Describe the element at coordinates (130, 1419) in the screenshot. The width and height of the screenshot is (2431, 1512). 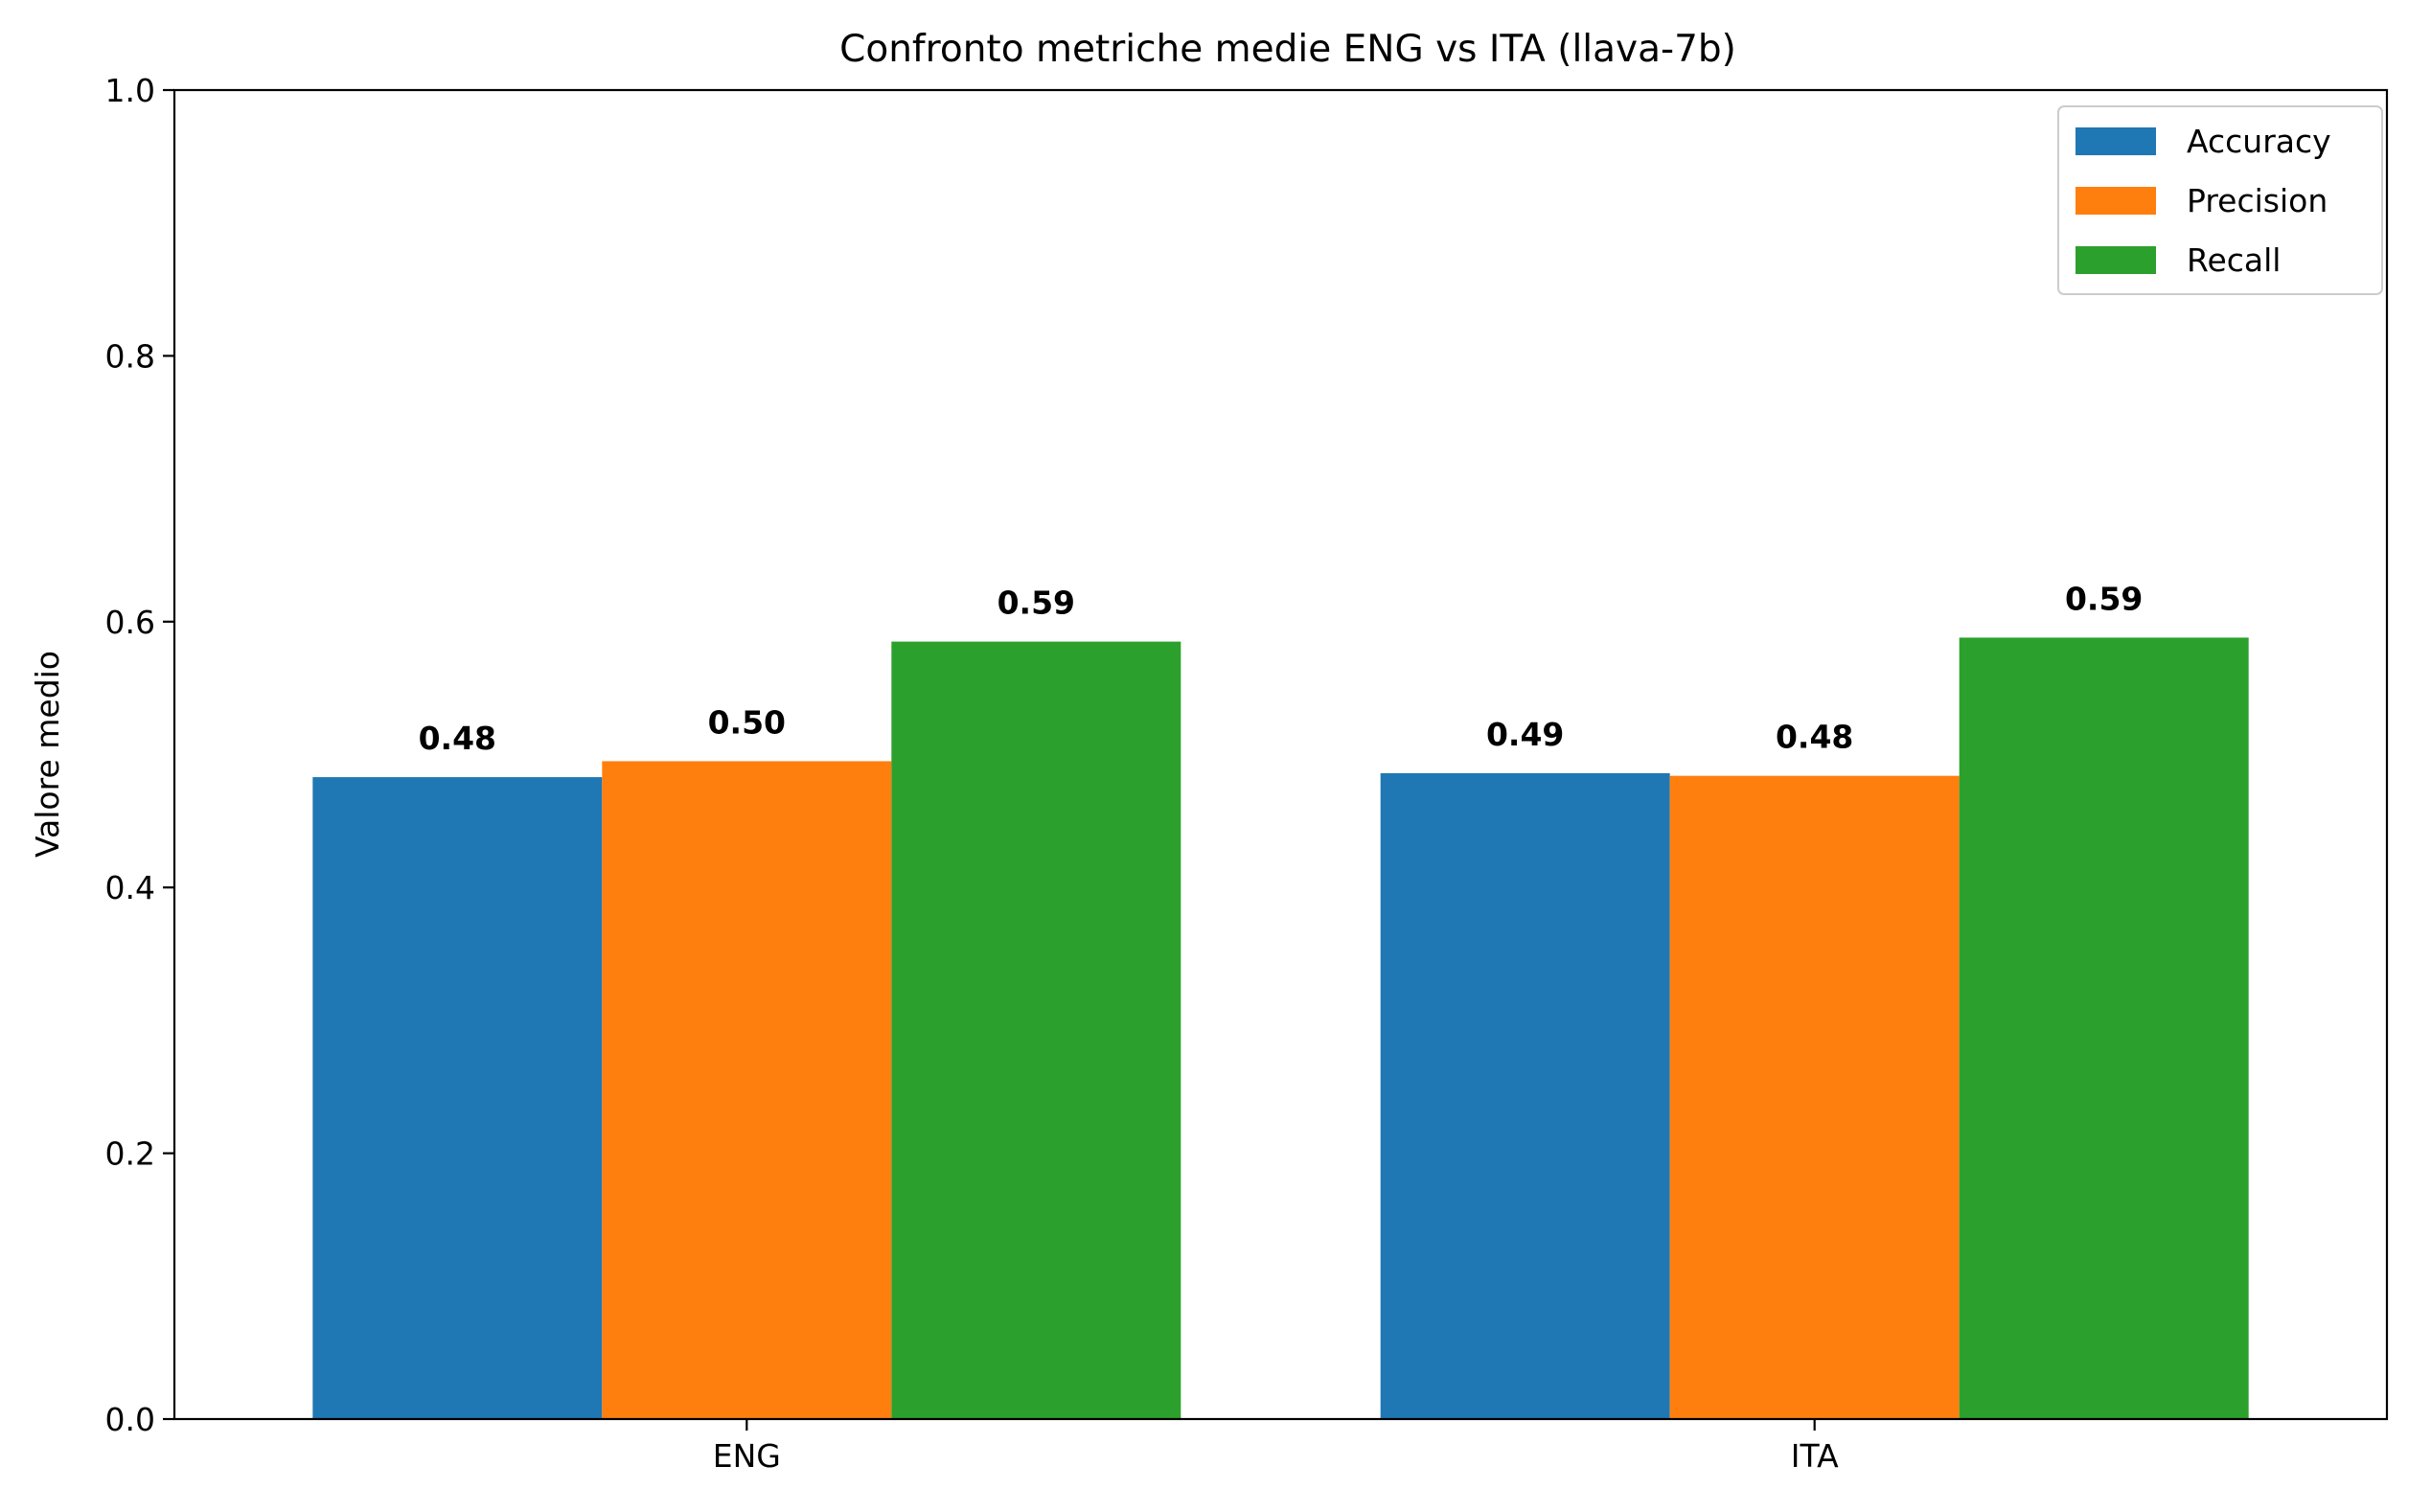
I see `y-tick-label: 0.0` at that location.